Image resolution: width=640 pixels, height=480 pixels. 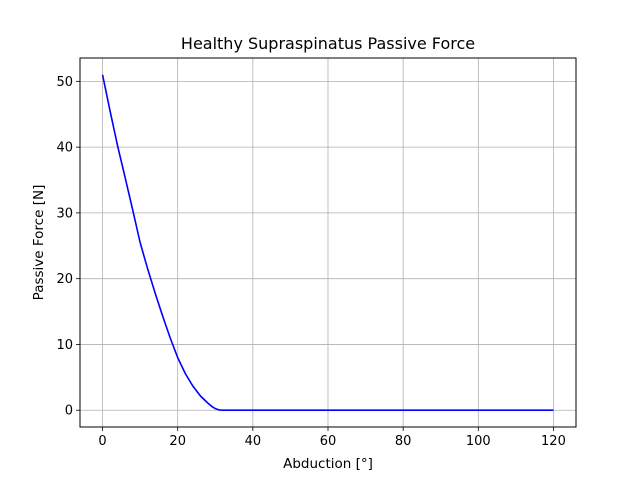 I want to click on y-tick-label: 40, so click(x=64, y=148).